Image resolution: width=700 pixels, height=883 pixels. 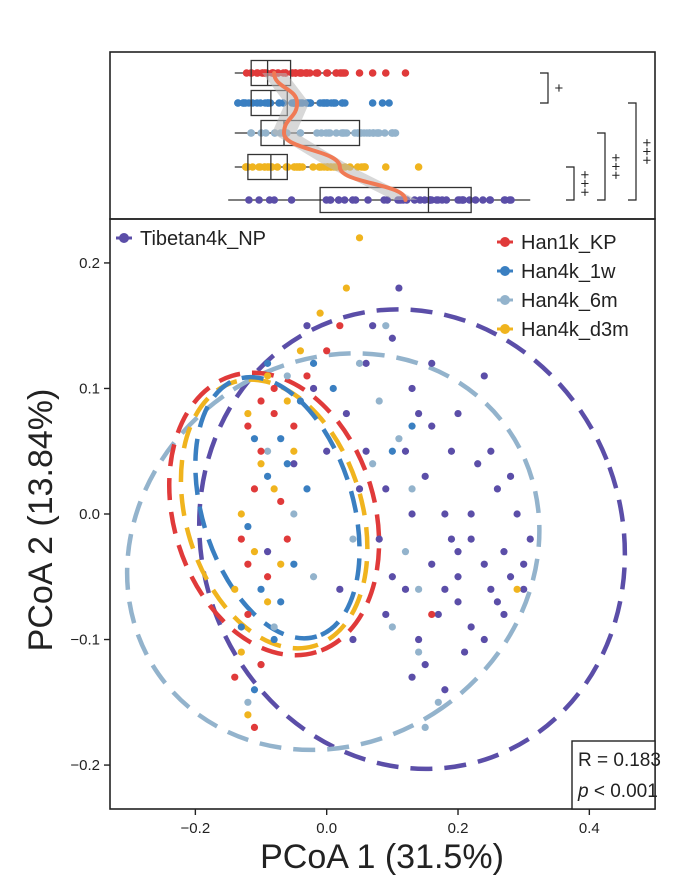 I want to click on boxplot-tibetan4k-np, so click(x=379, y=200).